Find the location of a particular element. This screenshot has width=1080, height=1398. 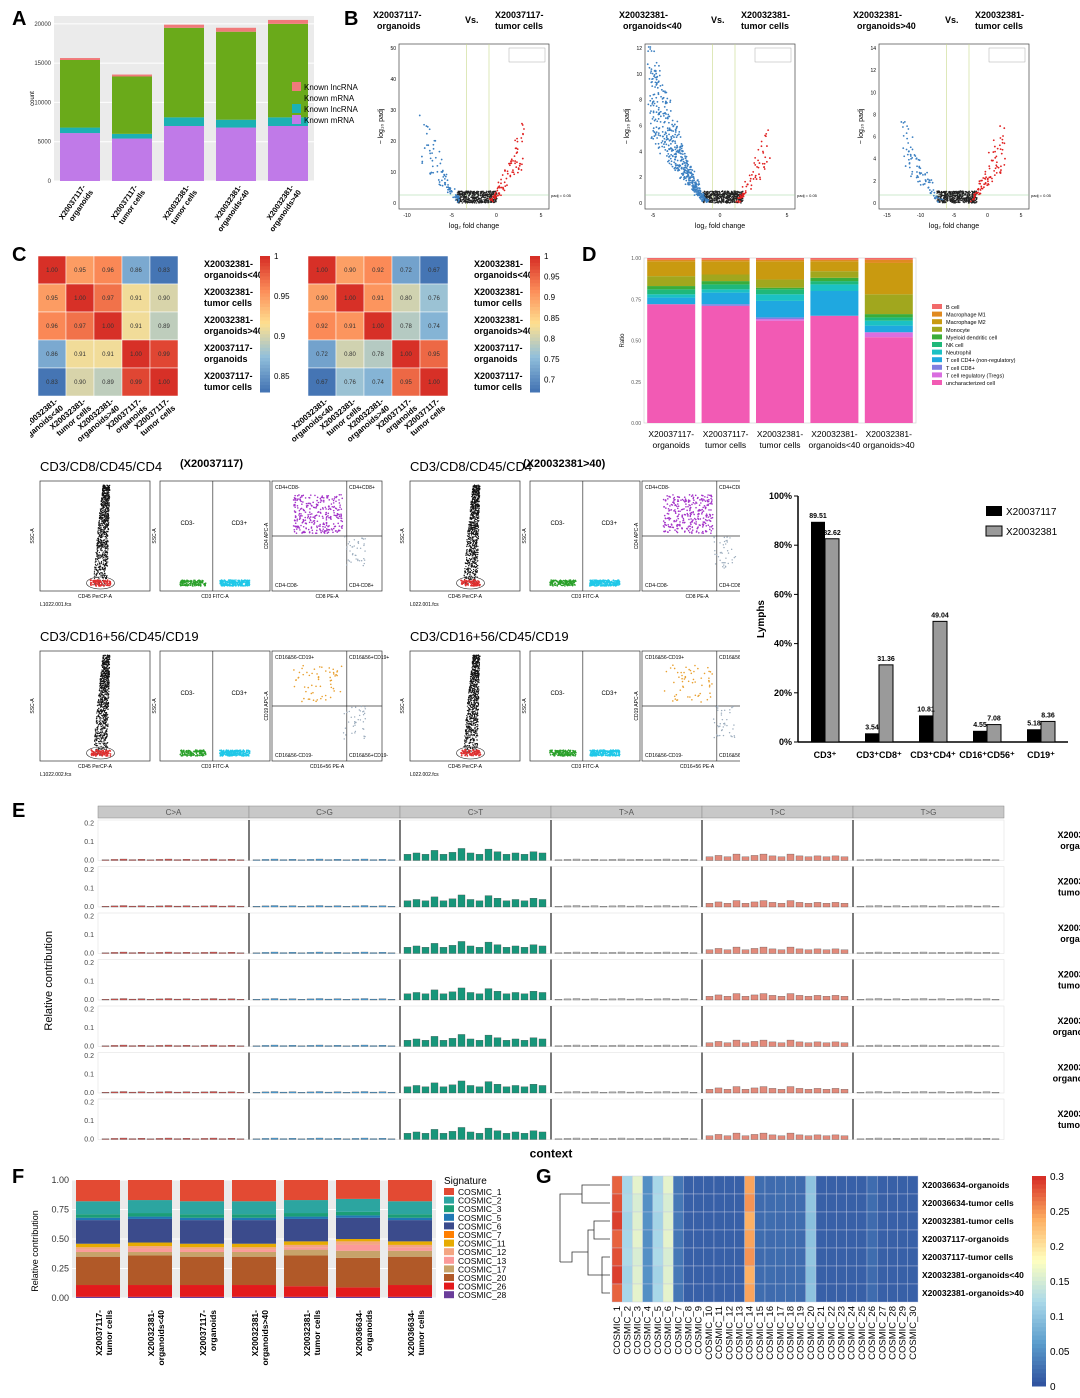

row-label: X20032381- is located at coordinates (228, 264).